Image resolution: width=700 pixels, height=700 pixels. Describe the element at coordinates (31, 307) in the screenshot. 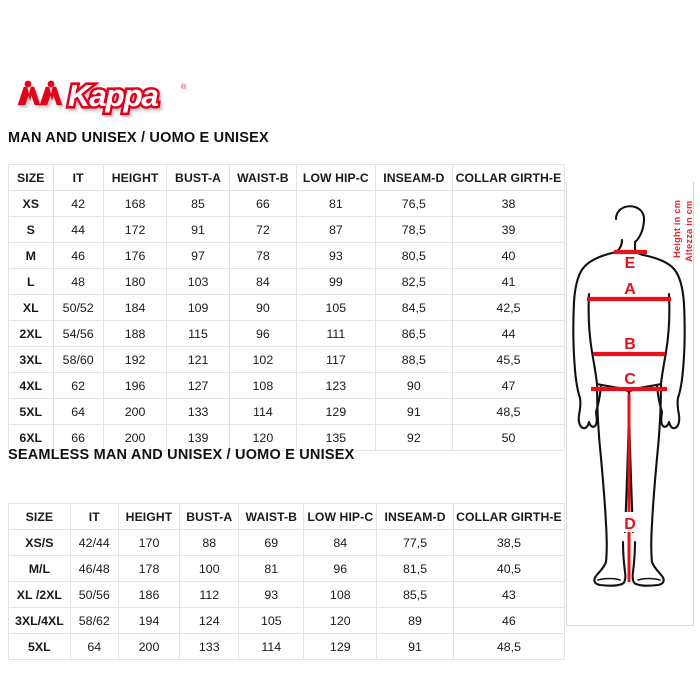

I see `cell-size: XL` at that location.